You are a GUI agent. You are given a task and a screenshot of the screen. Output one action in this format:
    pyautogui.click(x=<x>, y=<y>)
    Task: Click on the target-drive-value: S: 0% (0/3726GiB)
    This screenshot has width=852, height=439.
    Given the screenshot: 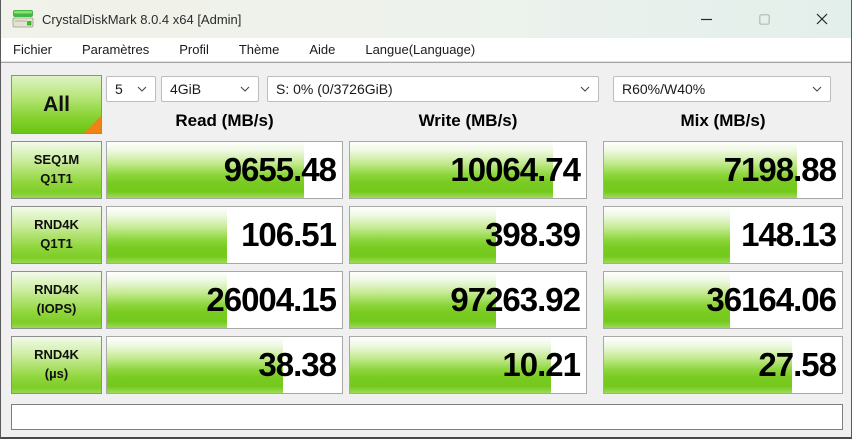 What is the action you would take?
    pyautogui.click(x=334, y=89)
    